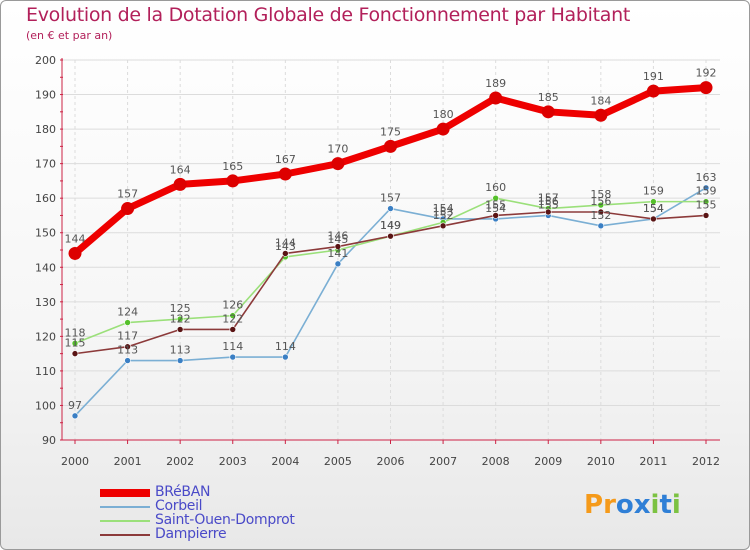 This screenshot has height=550, width=750. What do you see at coordinates (495, 83) in the screenshot?
I see `data-label: 189` at bounding box center [495, 83].